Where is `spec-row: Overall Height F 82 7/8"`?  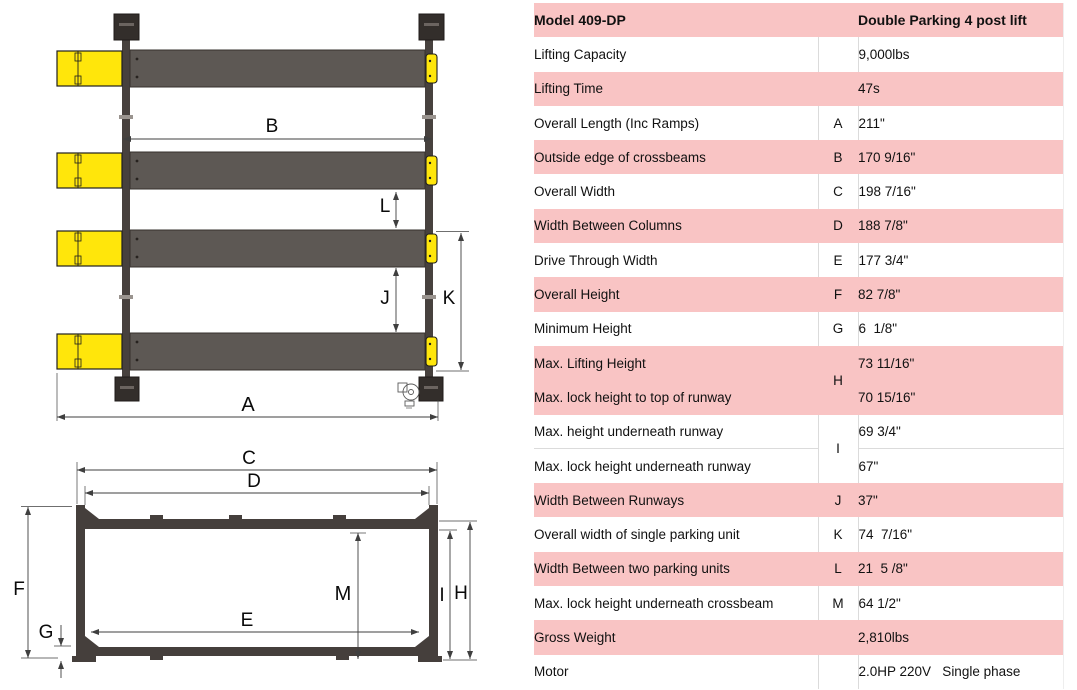
spec-row: Overall Height F 82 7/8" is located at coordinates (799, 294).